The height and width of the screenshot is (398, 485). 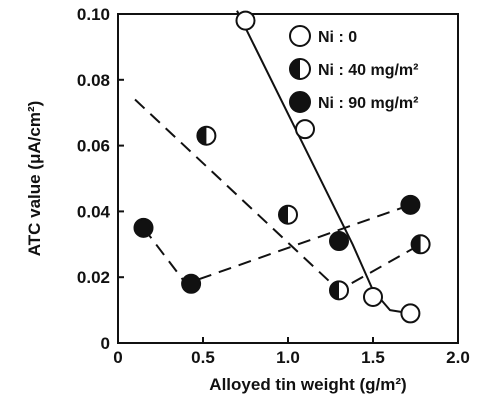 I want to click on x-tick-label: 1.5, so click(x=373, y=357).